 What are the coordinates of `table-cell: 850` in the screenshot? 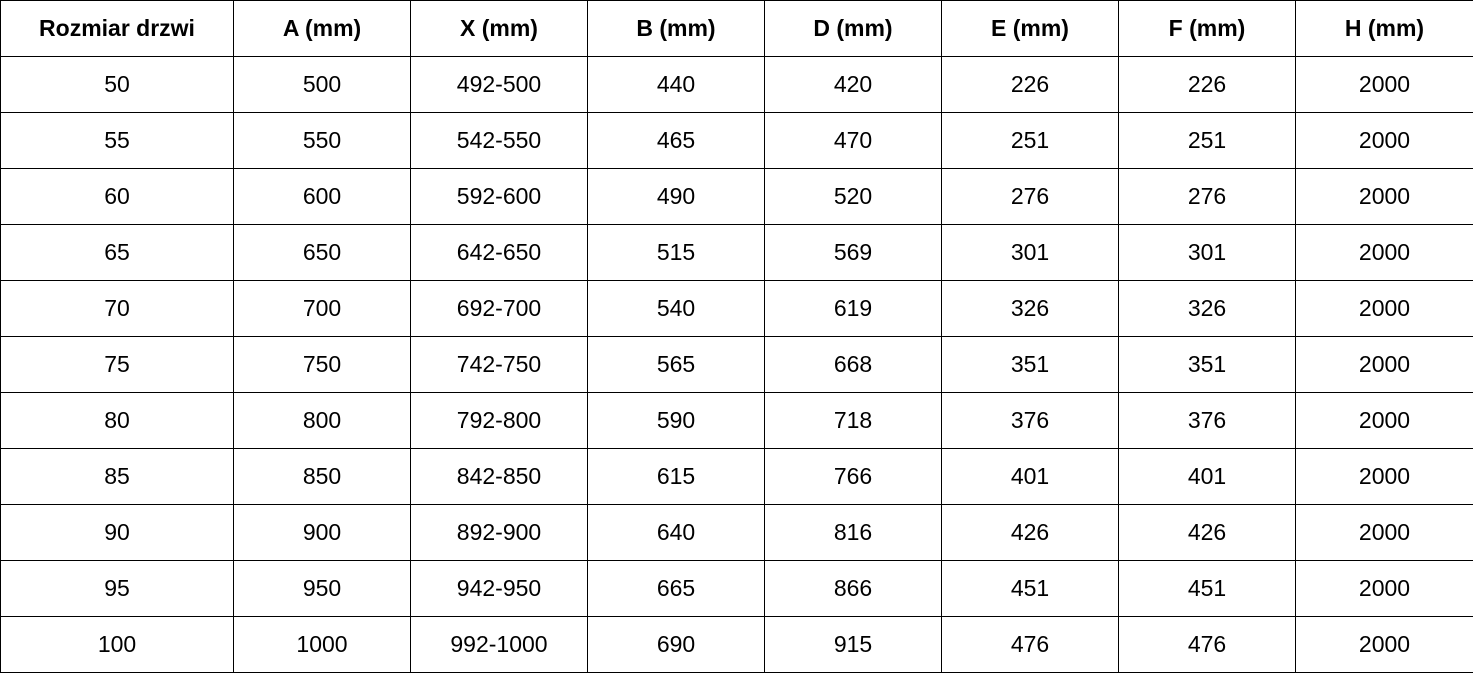 It's located at (322, 476).